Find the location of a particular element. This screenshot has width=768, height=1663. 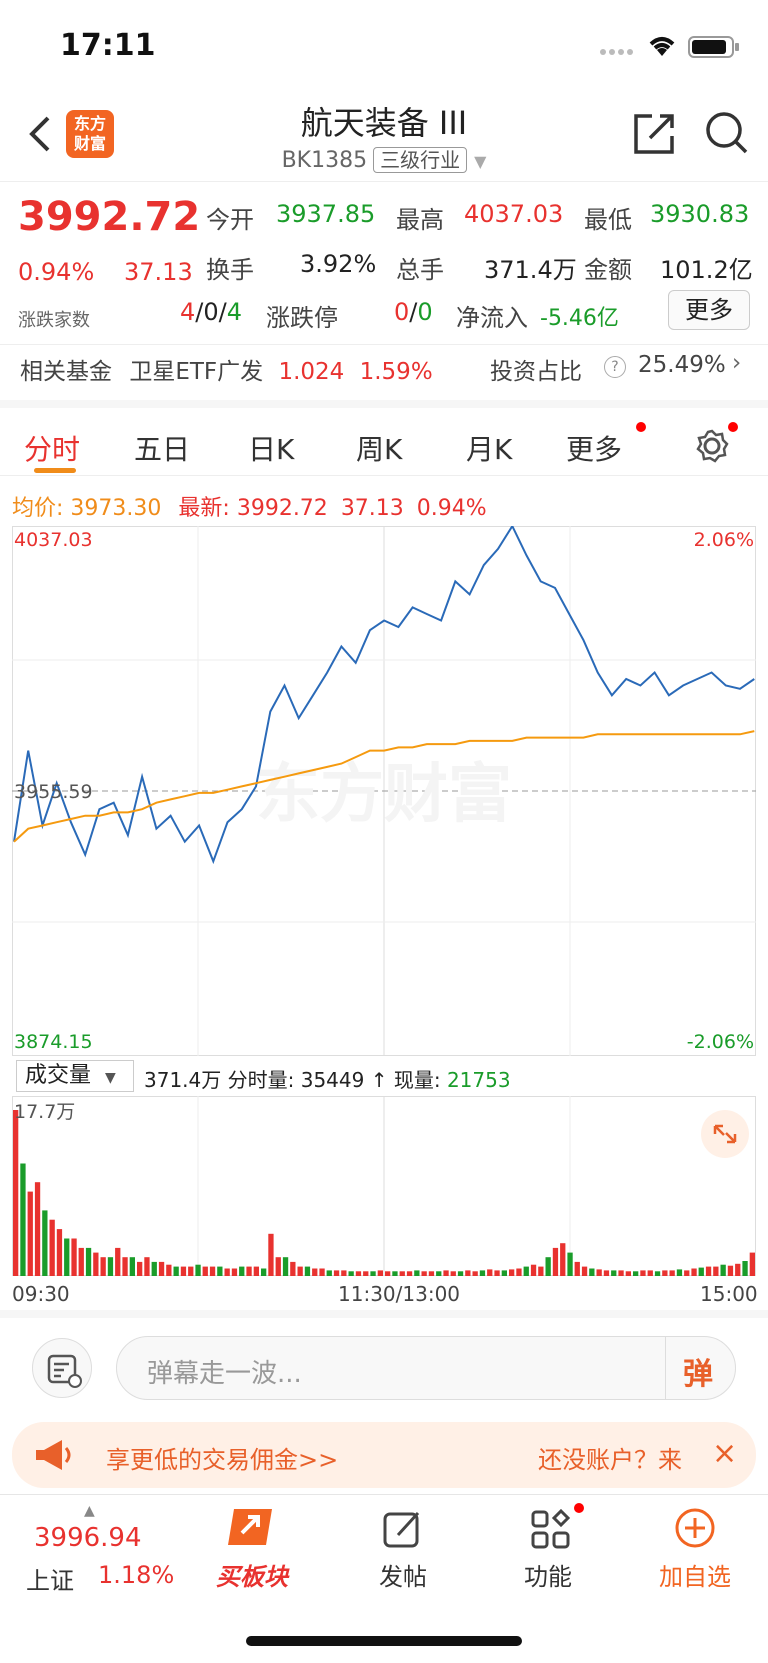

tab-day-k: 日K is located at coordinates (271, 449).